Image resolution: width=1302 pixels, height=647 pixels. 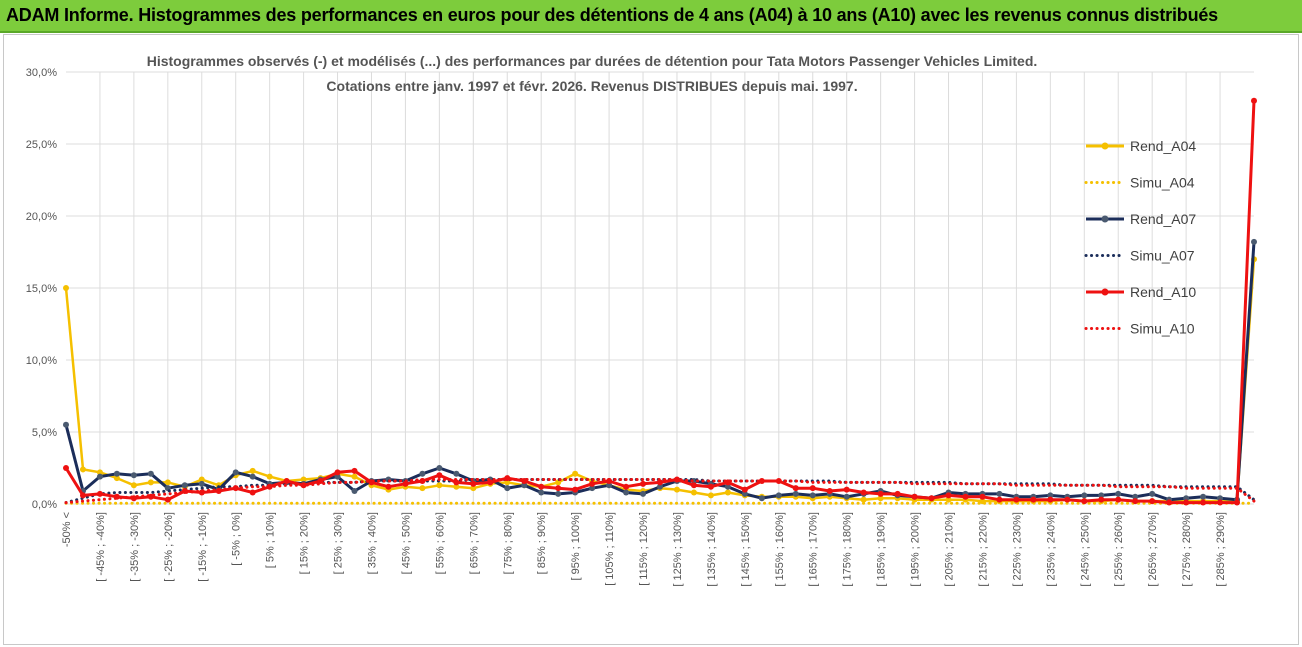 I want to click on x-tick-label: [ 235% ; 240%], so click(x=1051, y=549).